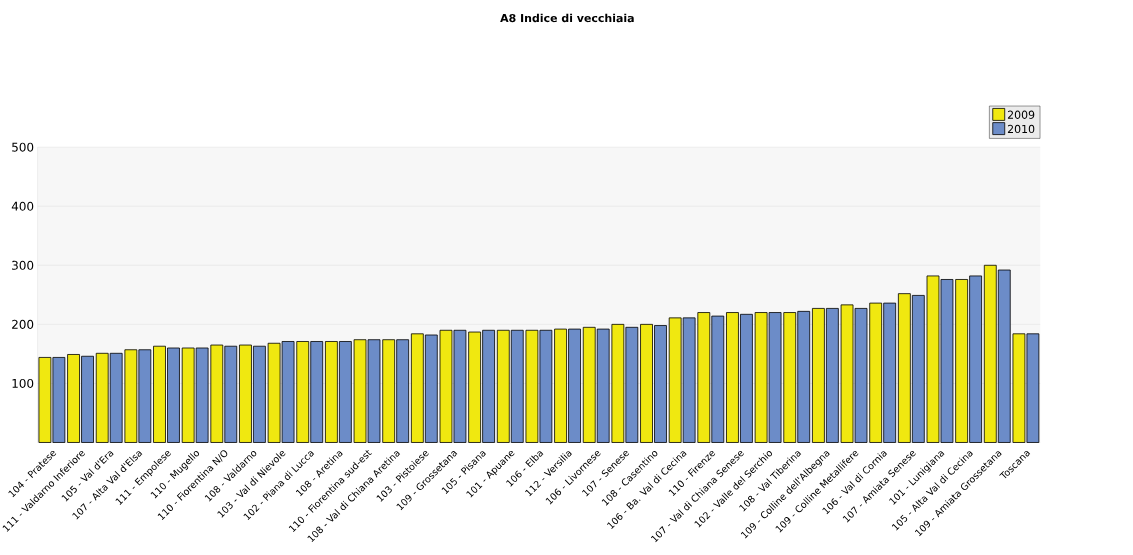 The width and height of the screenshot is (1133, 555). Describe the element at coordinates (23, 265) in the screenshot. I see `y-tick-label: 300` at that location.